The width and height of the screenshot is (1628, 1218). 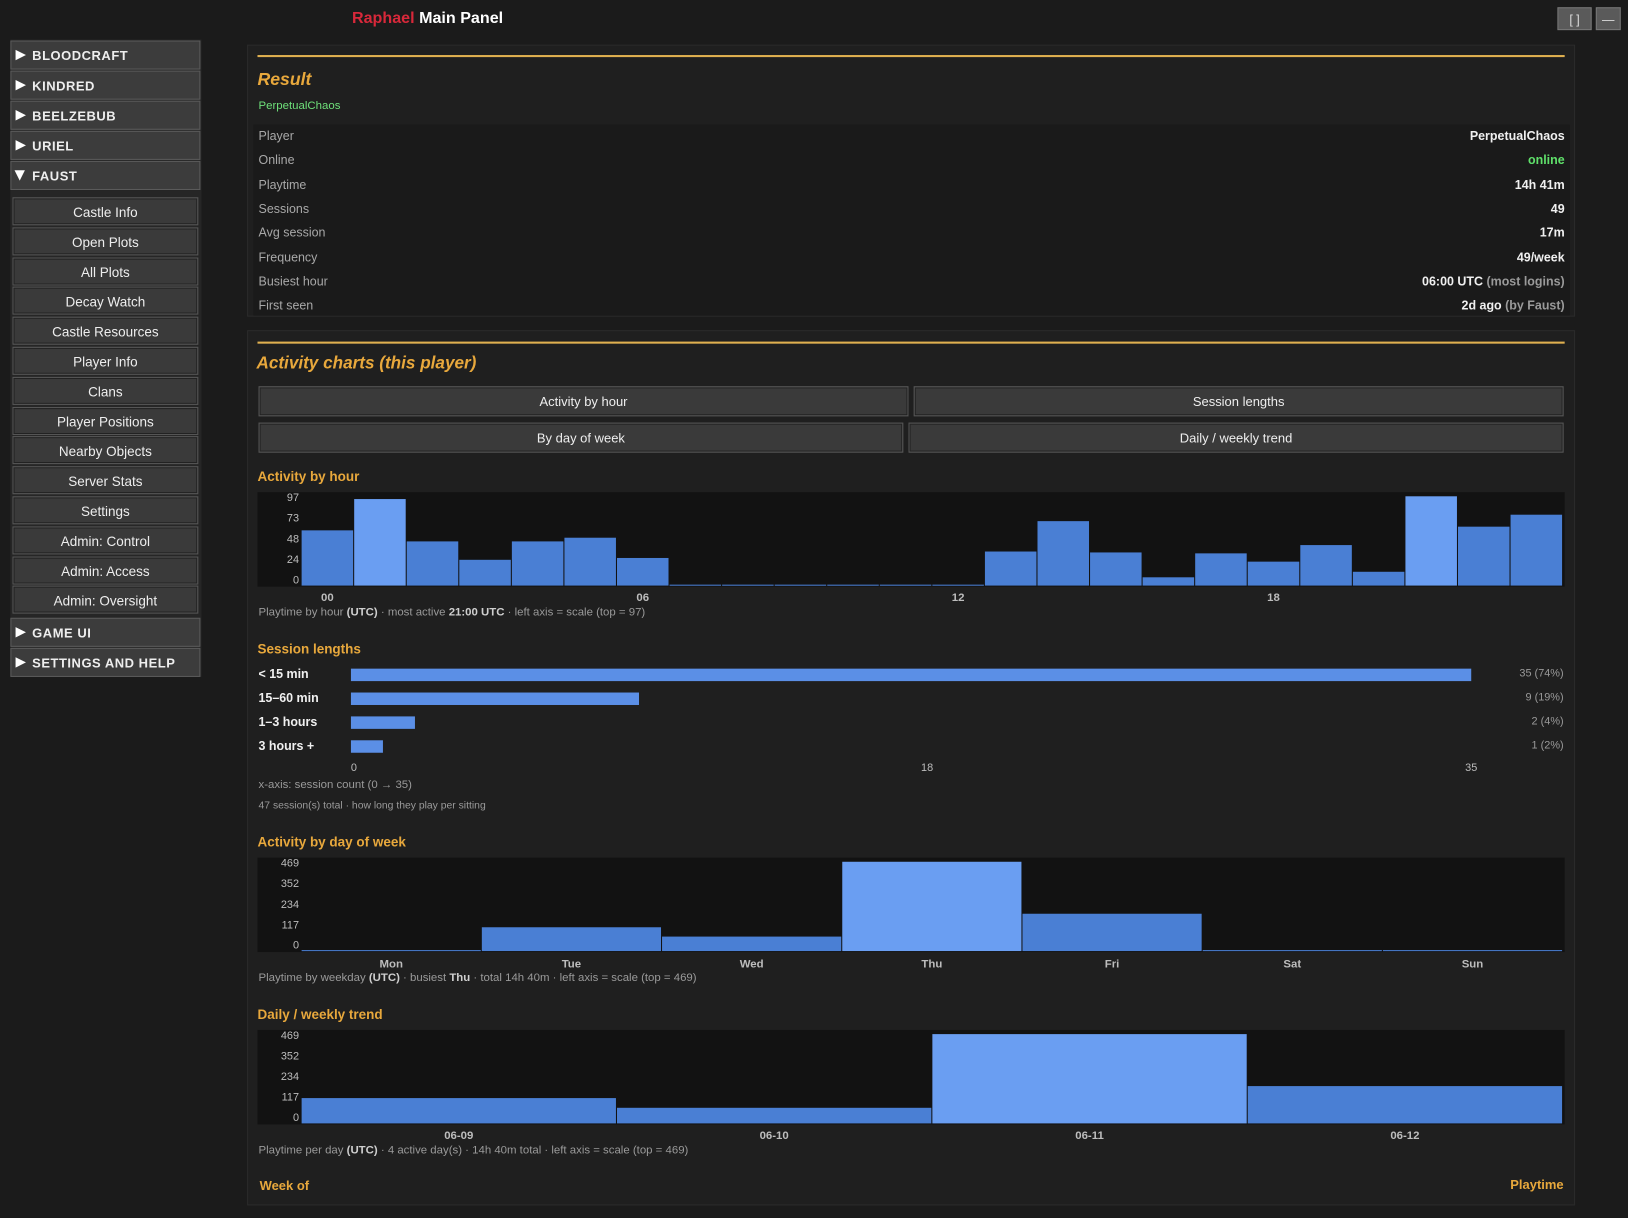 I want to click on sidebar-group: FAUST, so click(x=105, y=175).